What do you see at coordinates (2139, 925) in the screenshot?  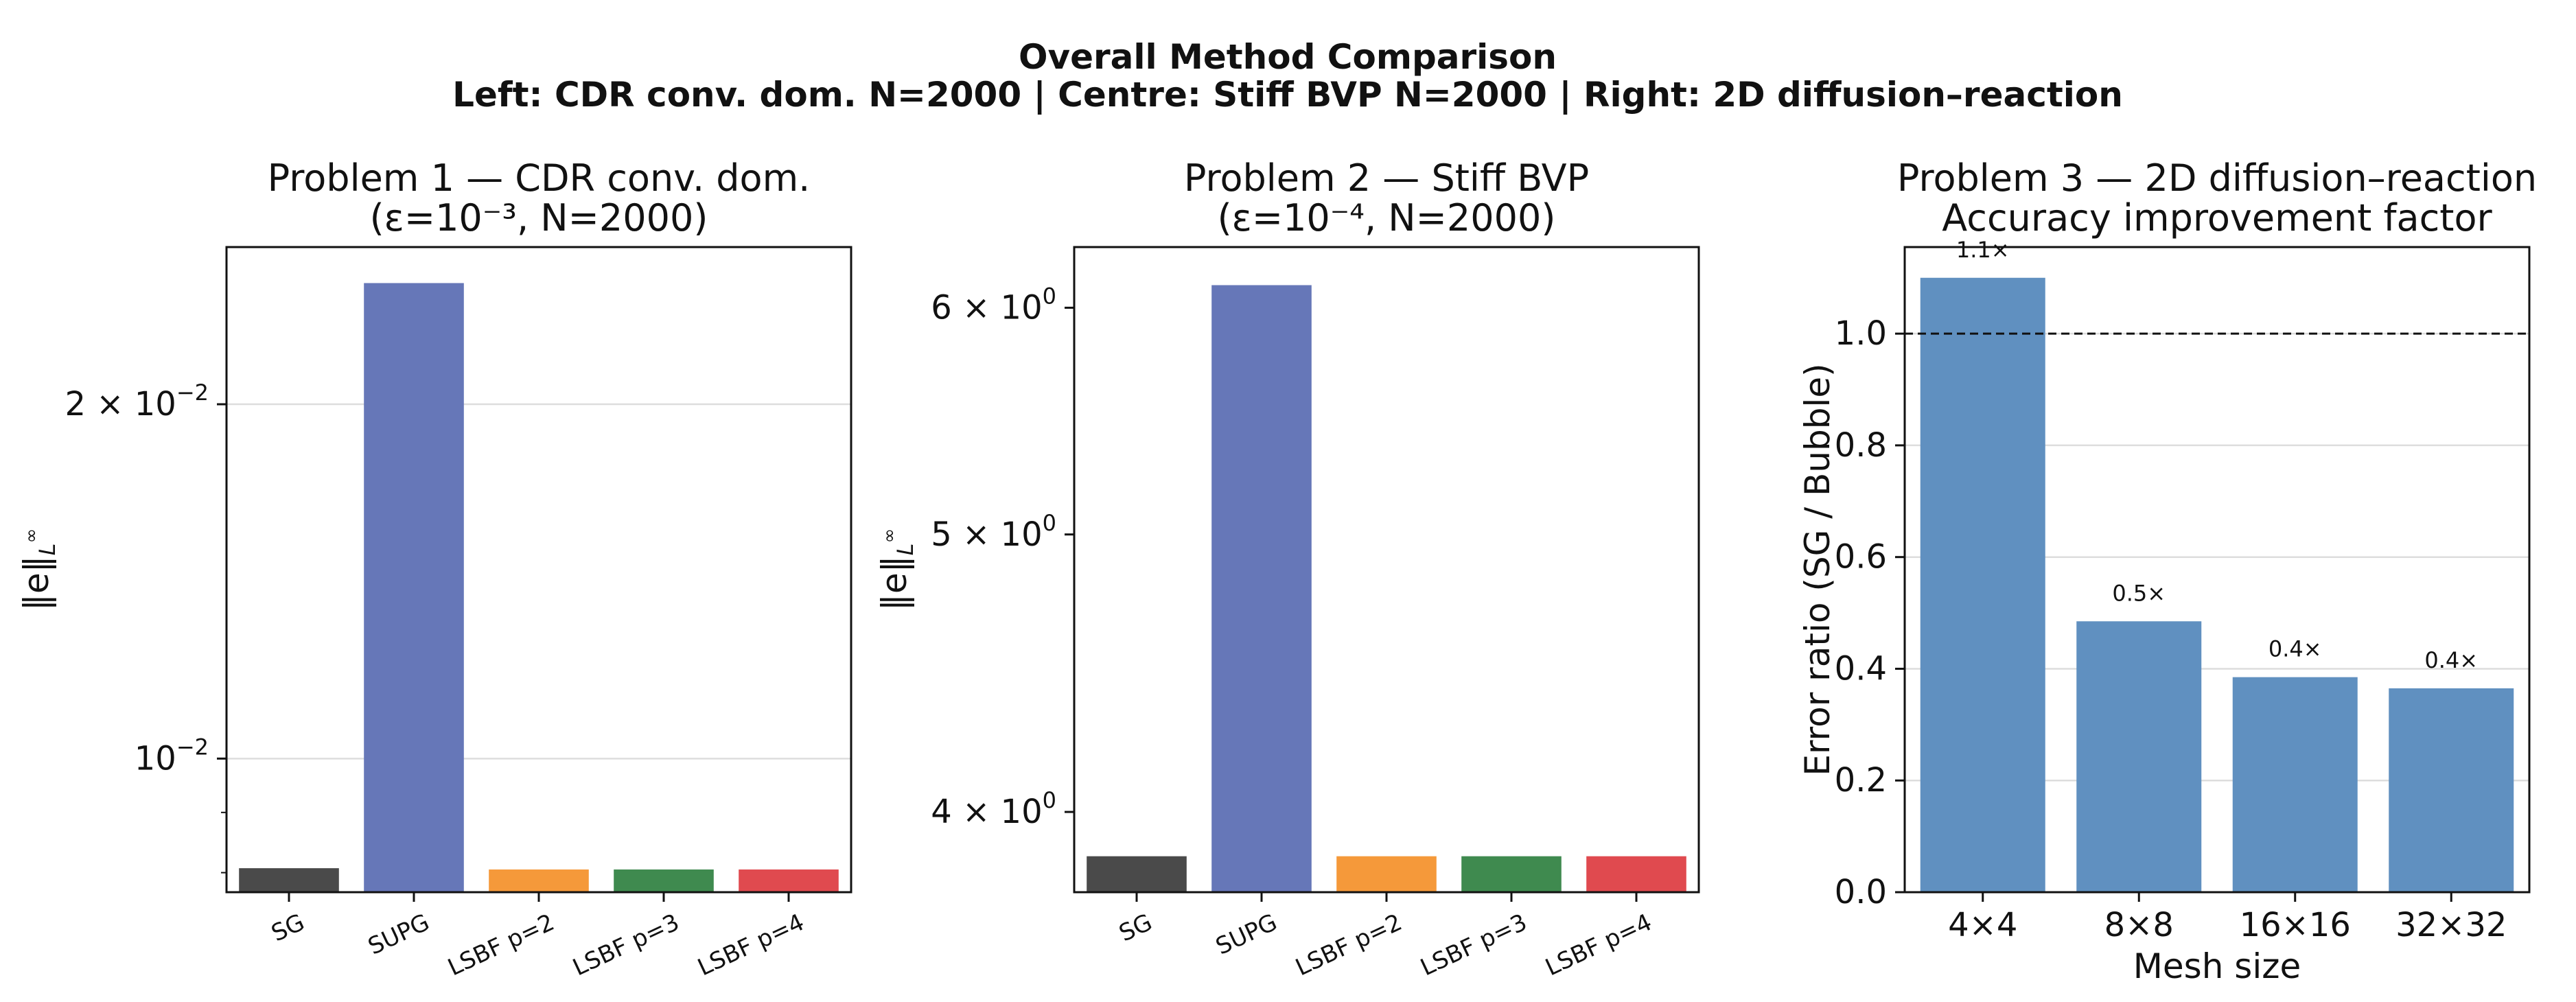 I see `x-tick-label: 8×8` at bounding box center [2139, 925].